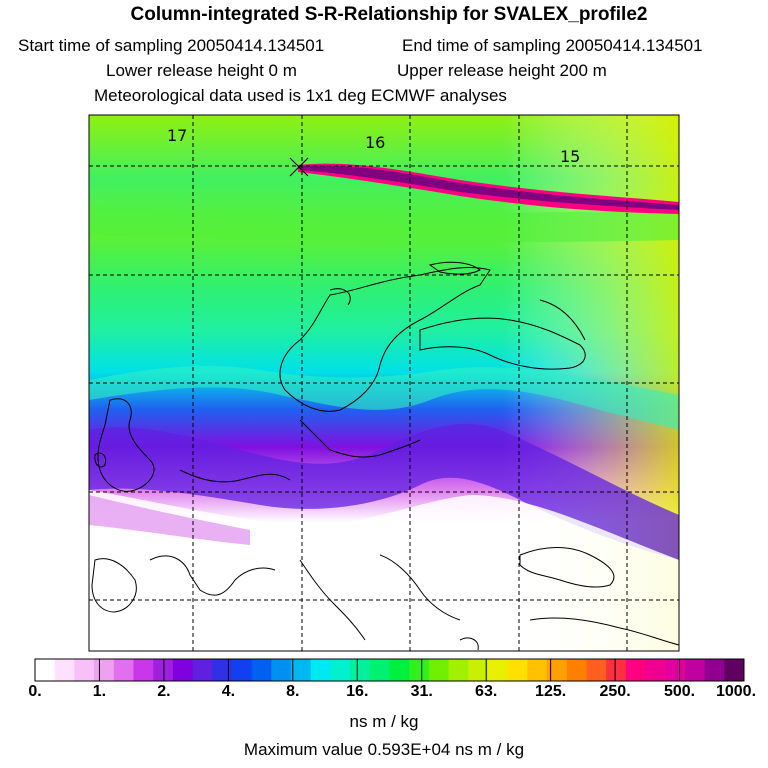 Image resolution: width=768 pixels, height=768 pixels. Describe the element at coordinates (164, 691) in the screenshot. I see `colorbar-tick-label: 2.` at that location.